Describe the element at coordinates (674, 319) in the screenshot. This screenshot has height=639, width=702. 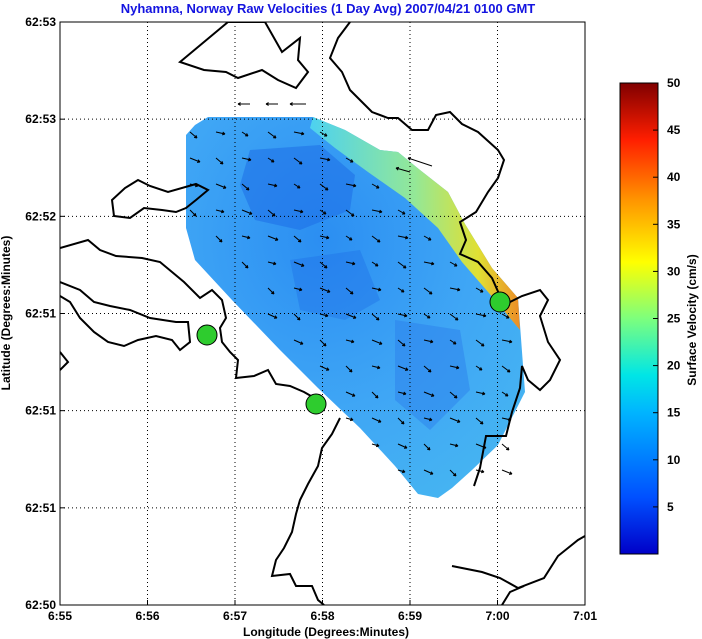
I see `colorbar-tick-label: 25` at that location.